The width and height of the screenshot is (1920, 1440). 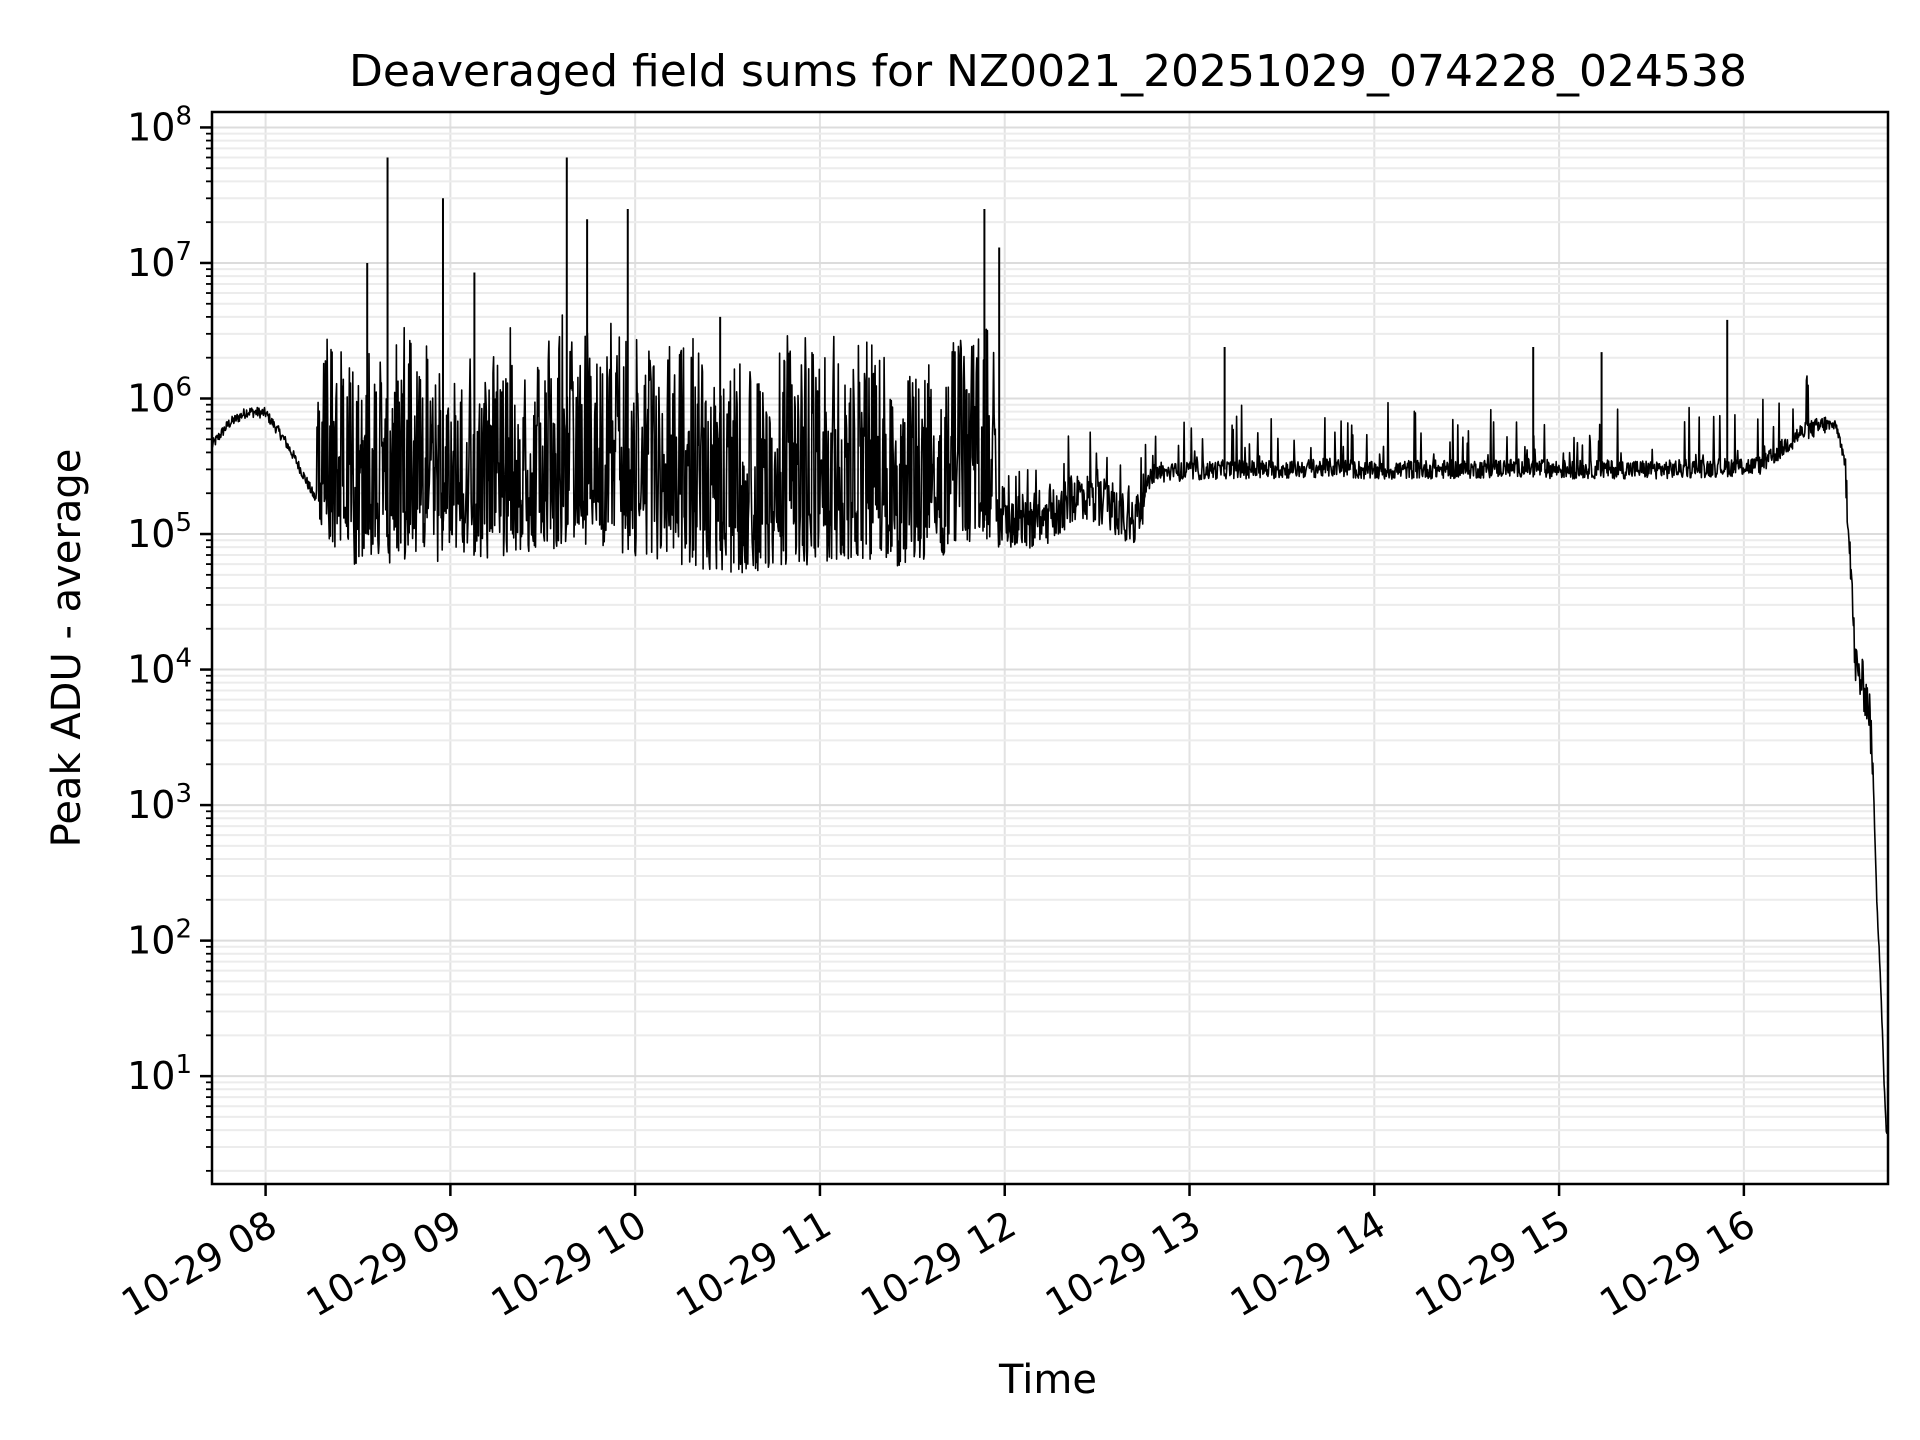 I want to click on y-tick-label: 10⁸, so click(x=159, y=125).